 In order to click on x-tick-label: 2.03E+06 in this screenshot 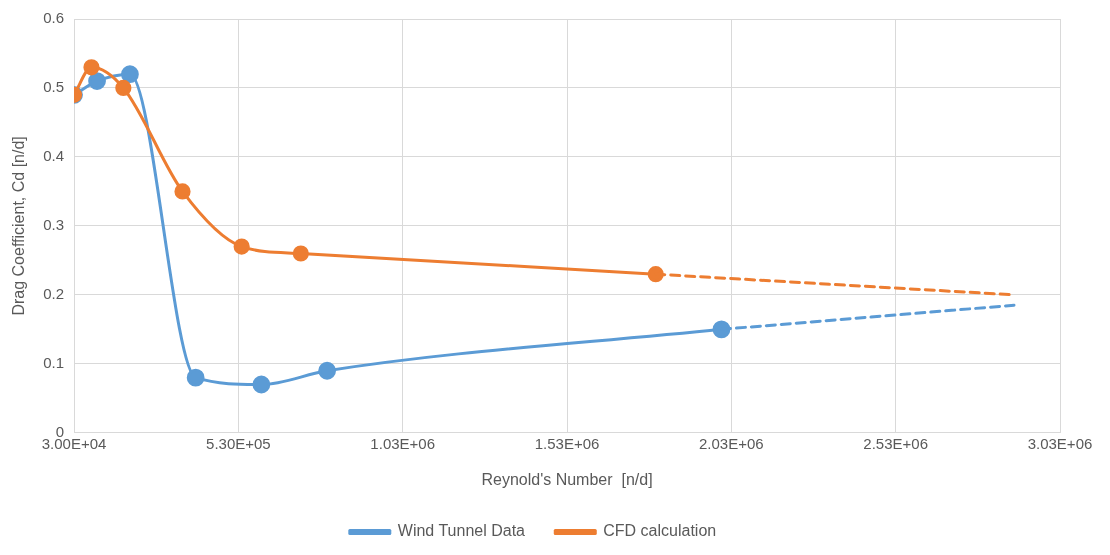, I will do `click(731, 443)`.